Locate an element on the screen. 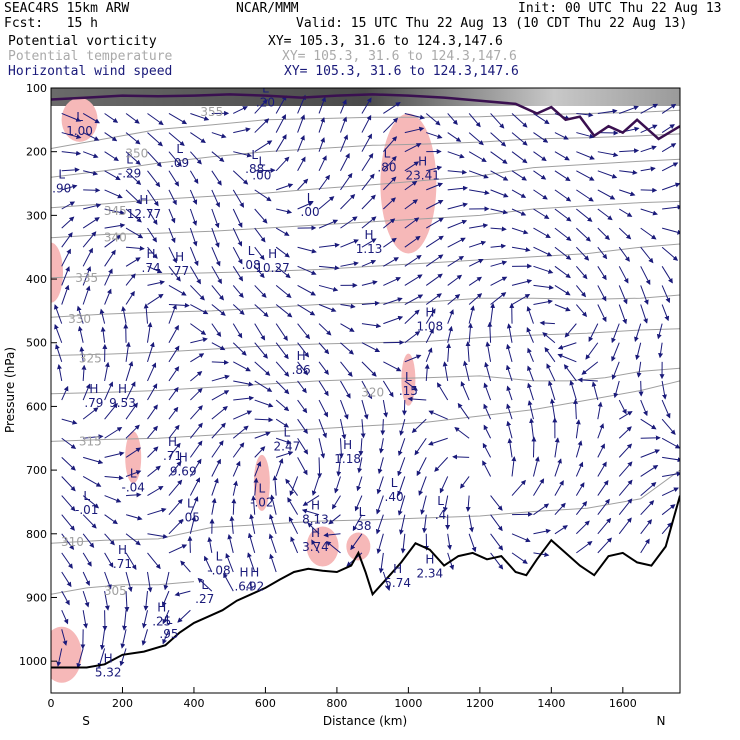 The height and width of the screenshot is (740, 740). high-symbol-24: H is located at coordinates (369, 235).